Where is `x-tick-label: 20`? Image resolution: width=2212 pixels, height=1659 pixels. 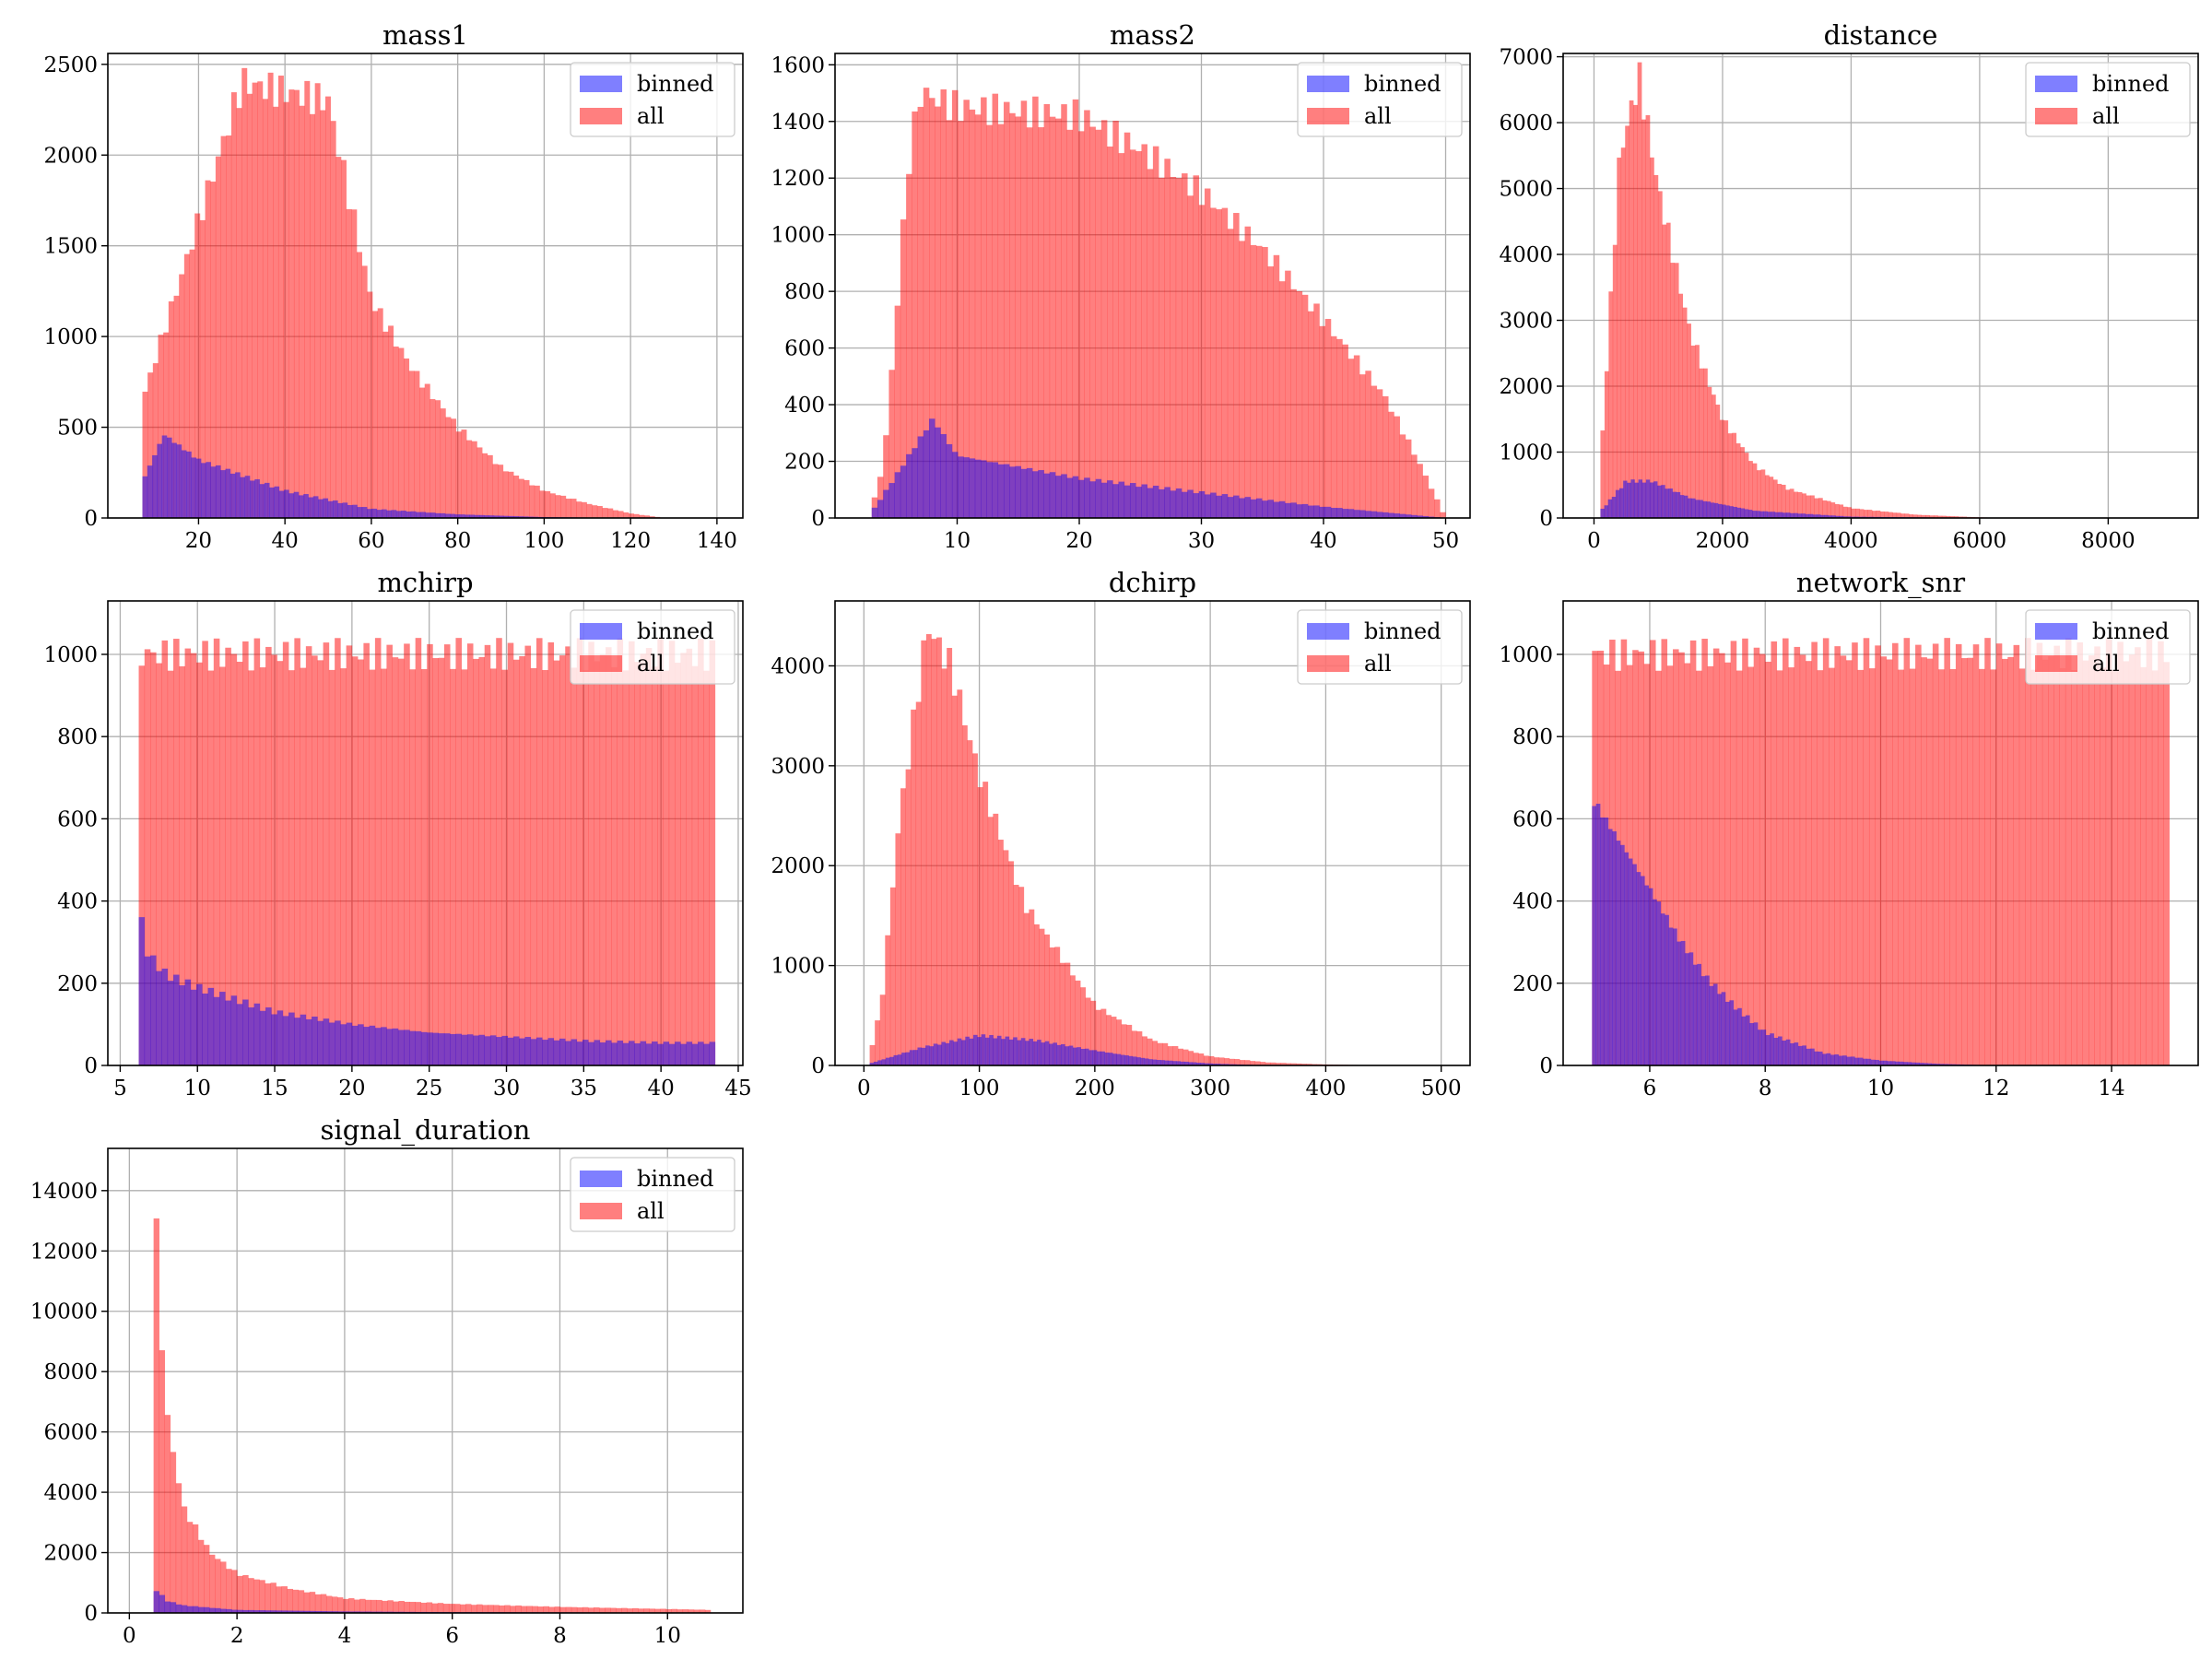
x-tick-label: 20 is located at coordinates (1078, 541).